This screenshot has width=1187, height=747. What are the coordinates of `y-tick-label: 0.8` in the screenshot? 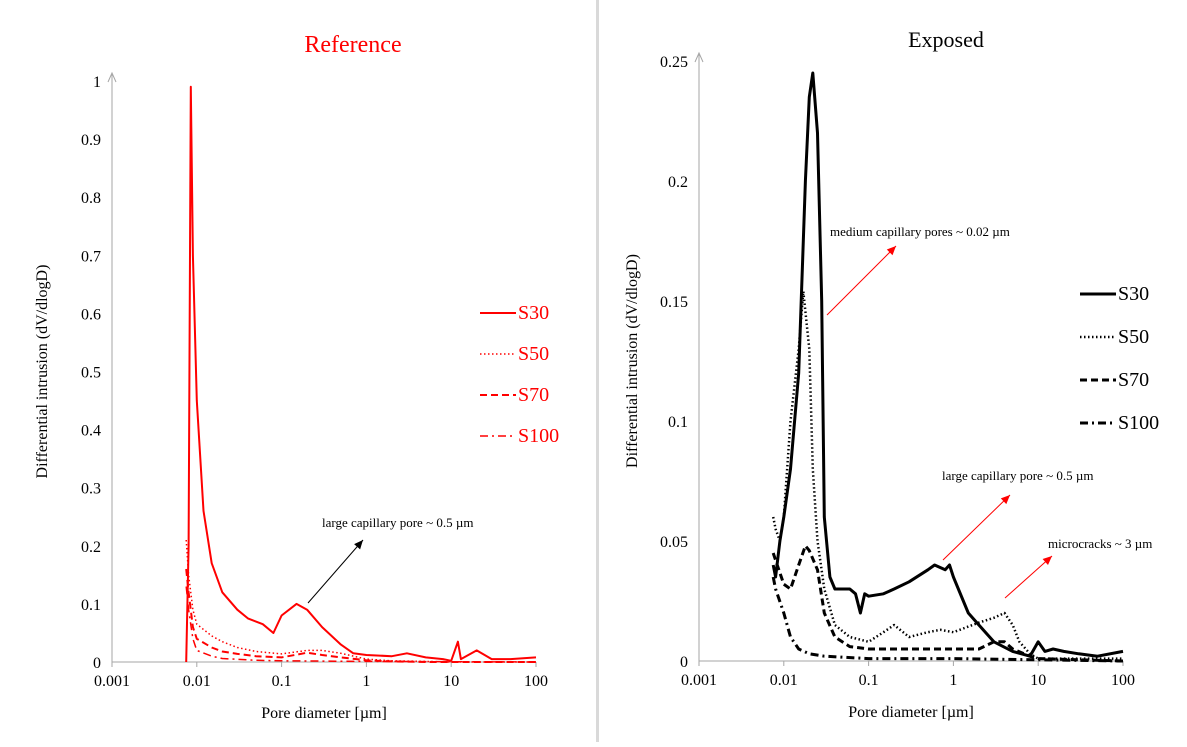 It's located at (91, 198).